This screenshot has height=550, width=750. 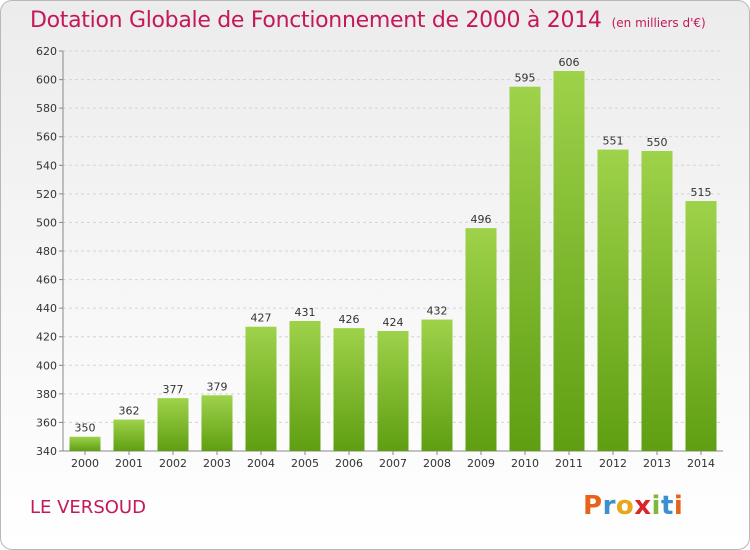 What do you see at coordinates (569, 261) in the screenshot?
I see `bar-2011` at bounding box center [569, 261].